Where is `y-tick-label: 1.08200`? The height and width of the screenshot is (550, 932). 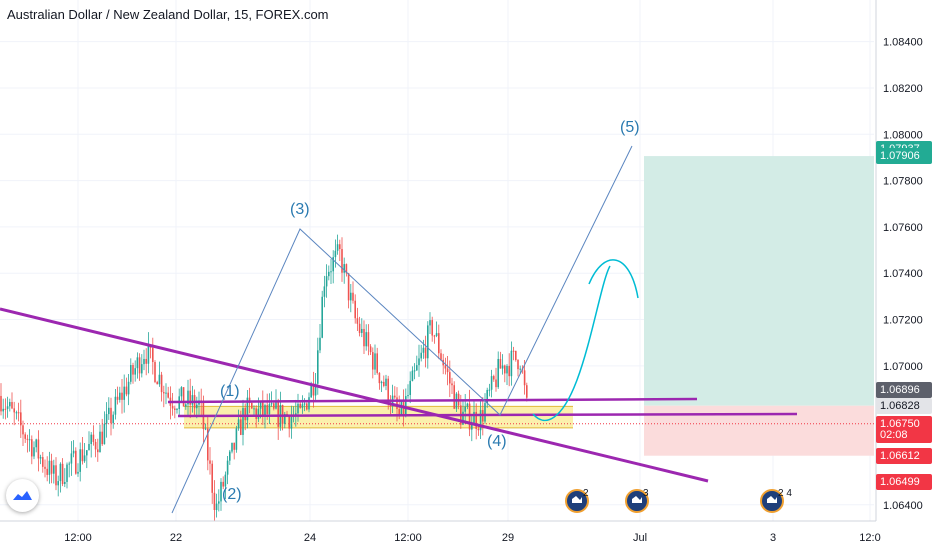 y-tick-label: 1.08200 is located at coordinates (903, 89).